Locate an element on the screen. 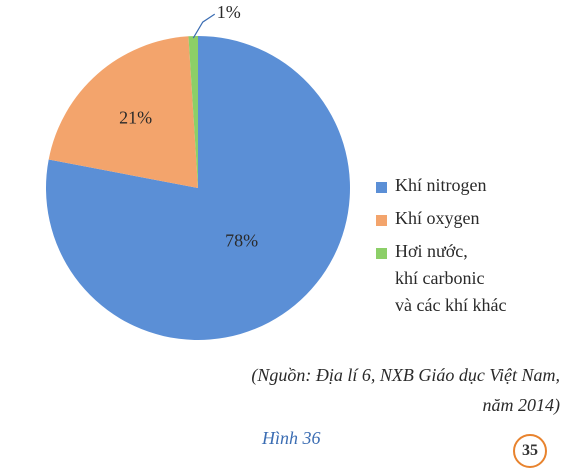 The width and height of the screenshot is (582, 475). legend-item: Khí oxygen is located at coordinates (476, 220).